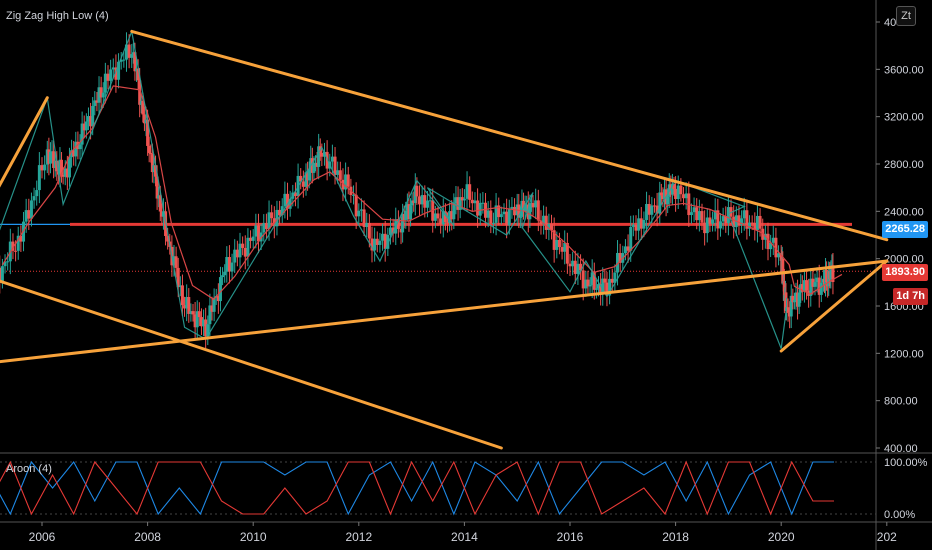 The width and height of the screenshot is (932, 550). What do you see at coordinates (906, 16) in the screenshot?
I see `scale-button: Zt` at bounding box center [906, 16].